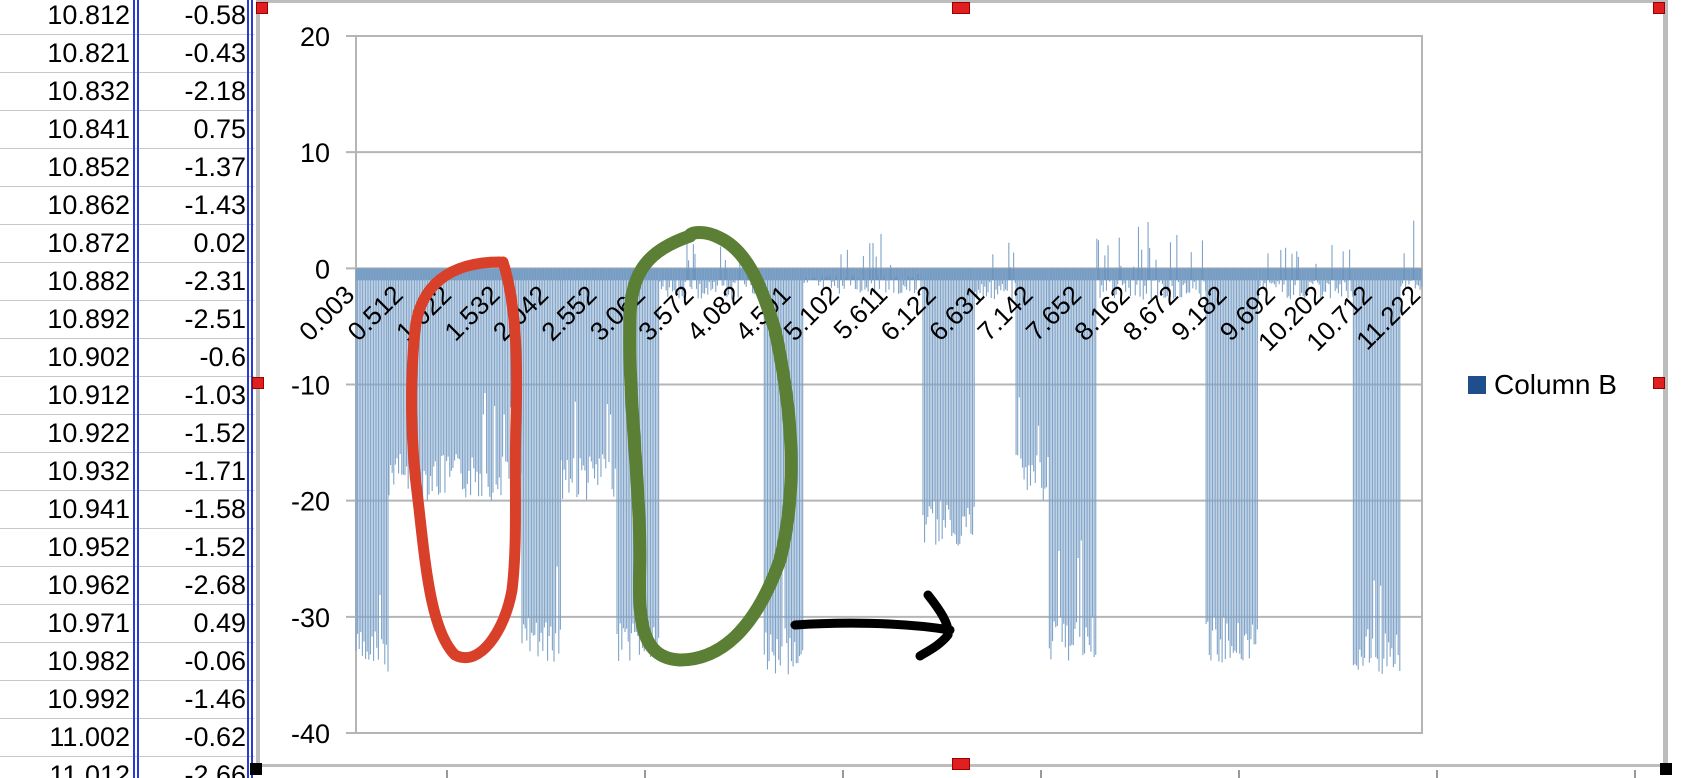 This screenshot has height=778, width=1702. I want to click on cell-column-a: 10.962, so click(88, 585).